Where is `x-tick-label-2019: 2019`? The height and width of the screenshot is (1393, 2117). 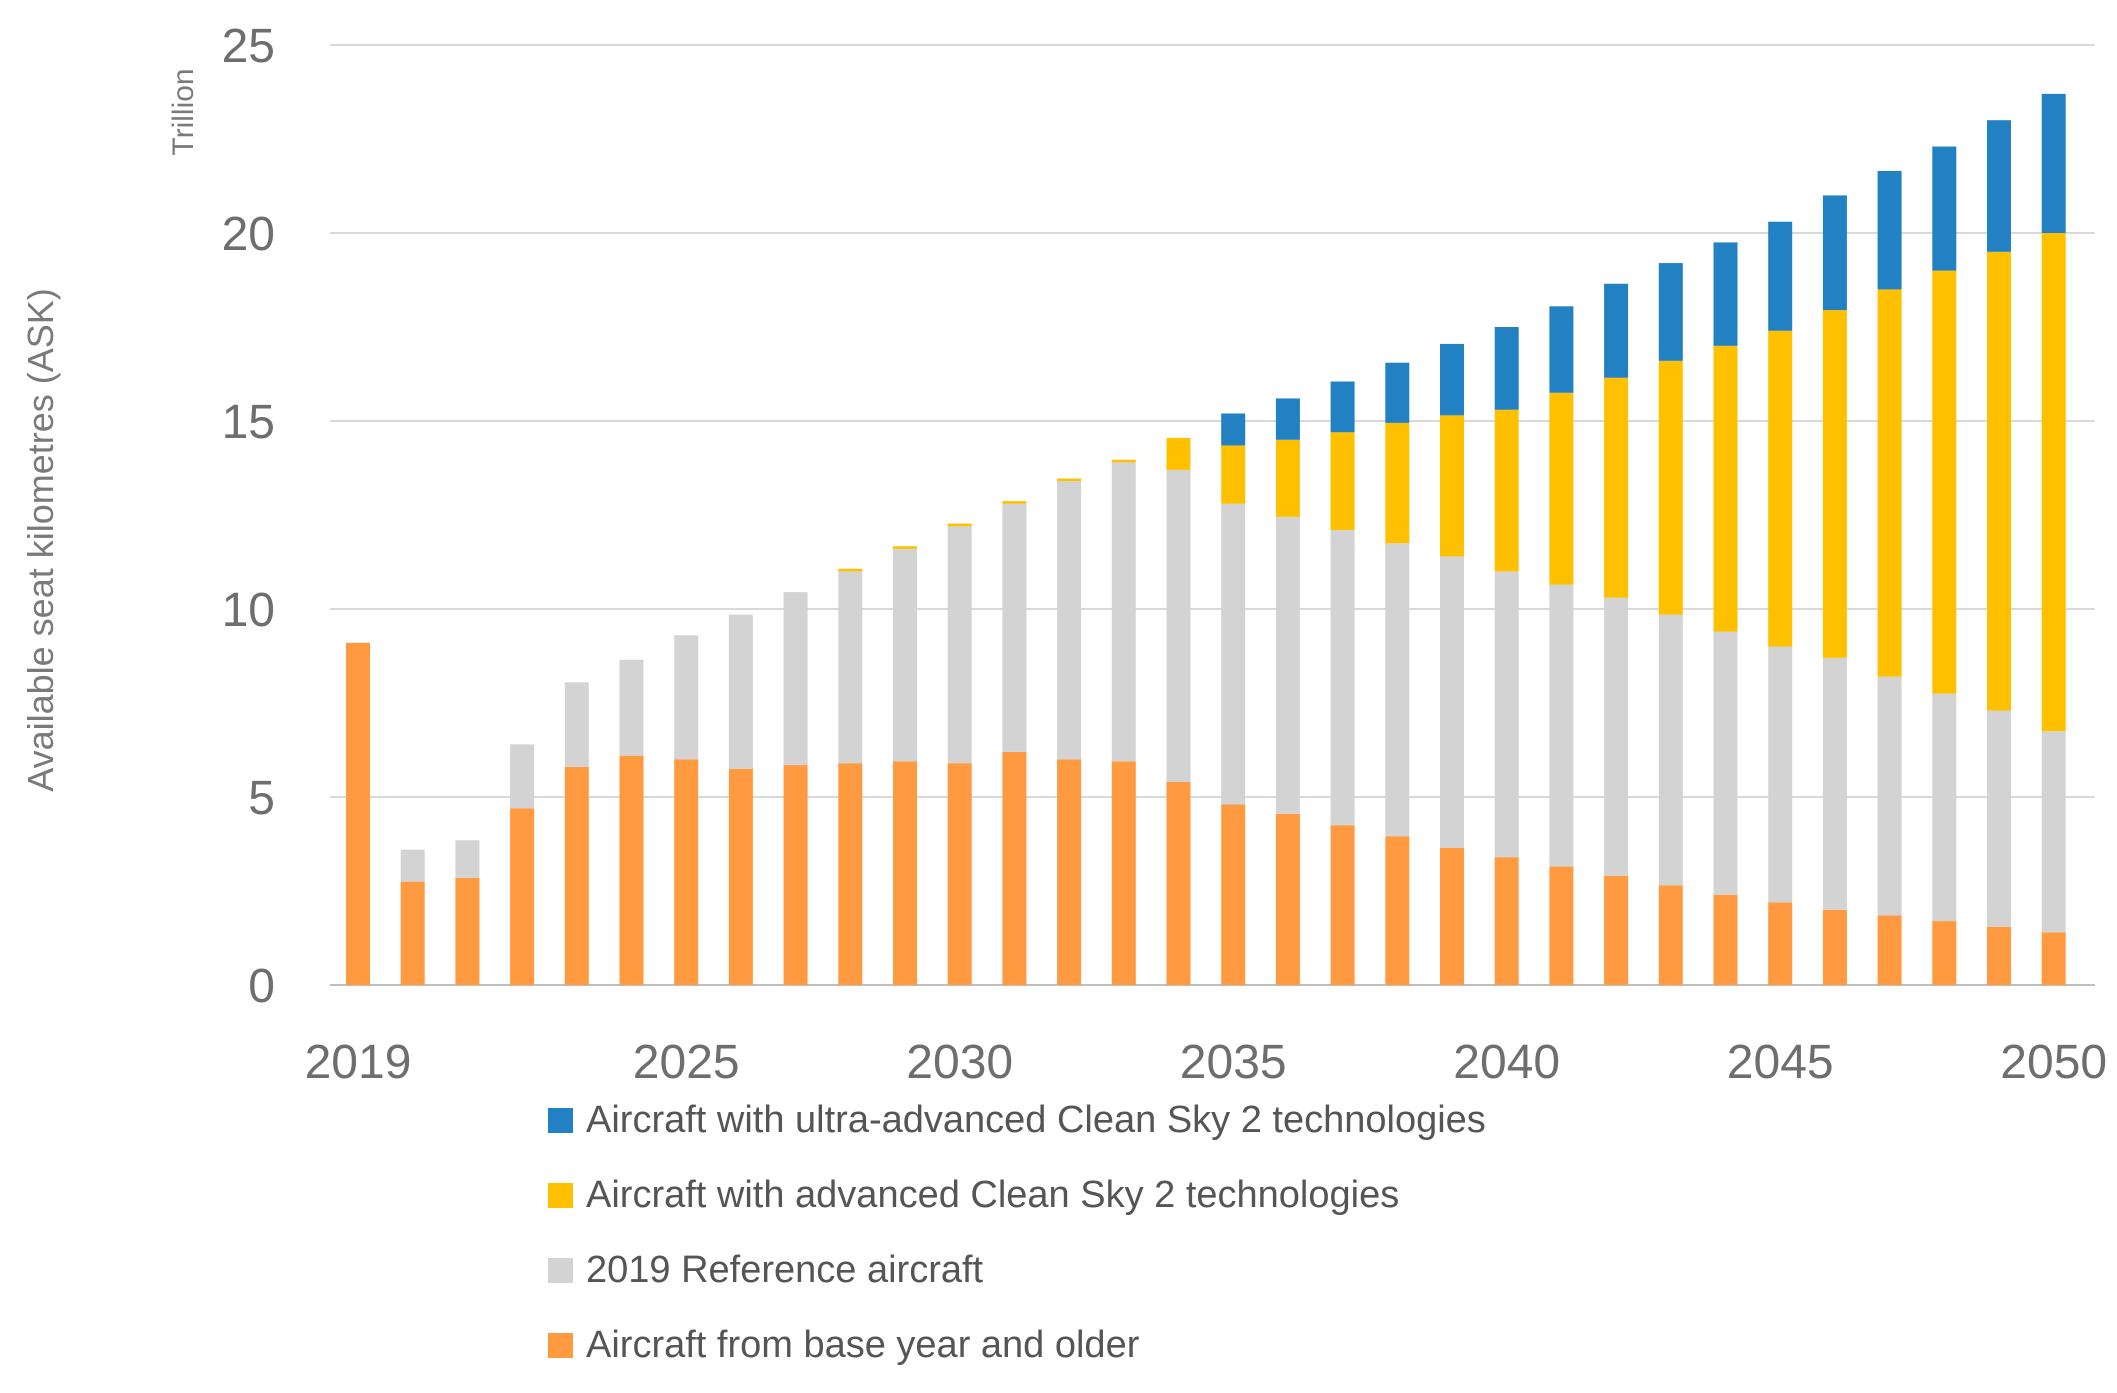 x-tick-label-2019: 2019 is located at coordinates (358, 1062).